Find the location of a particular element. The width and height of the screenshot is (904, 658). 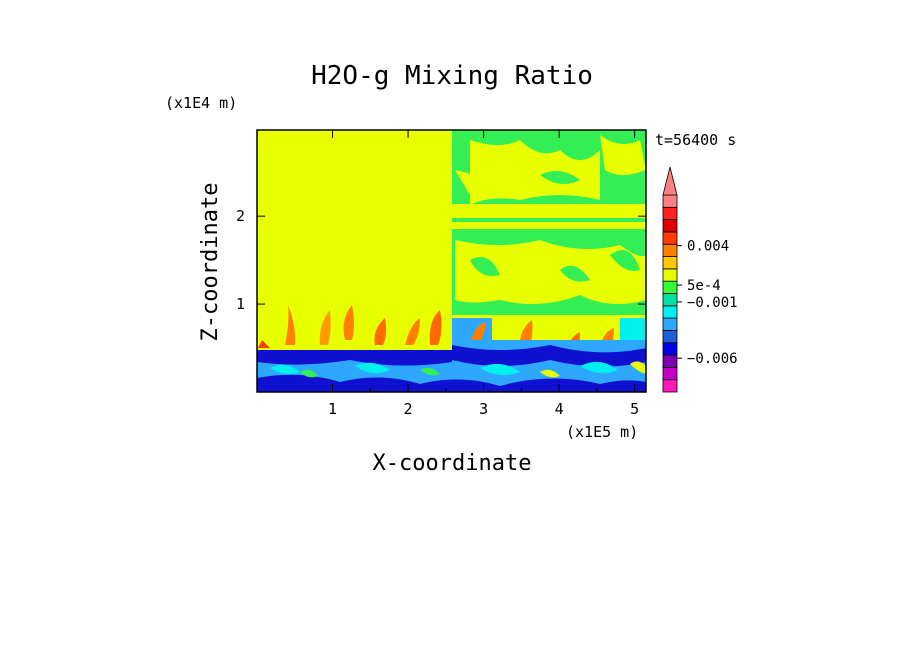

plumes is located at coordinates (436, 330).